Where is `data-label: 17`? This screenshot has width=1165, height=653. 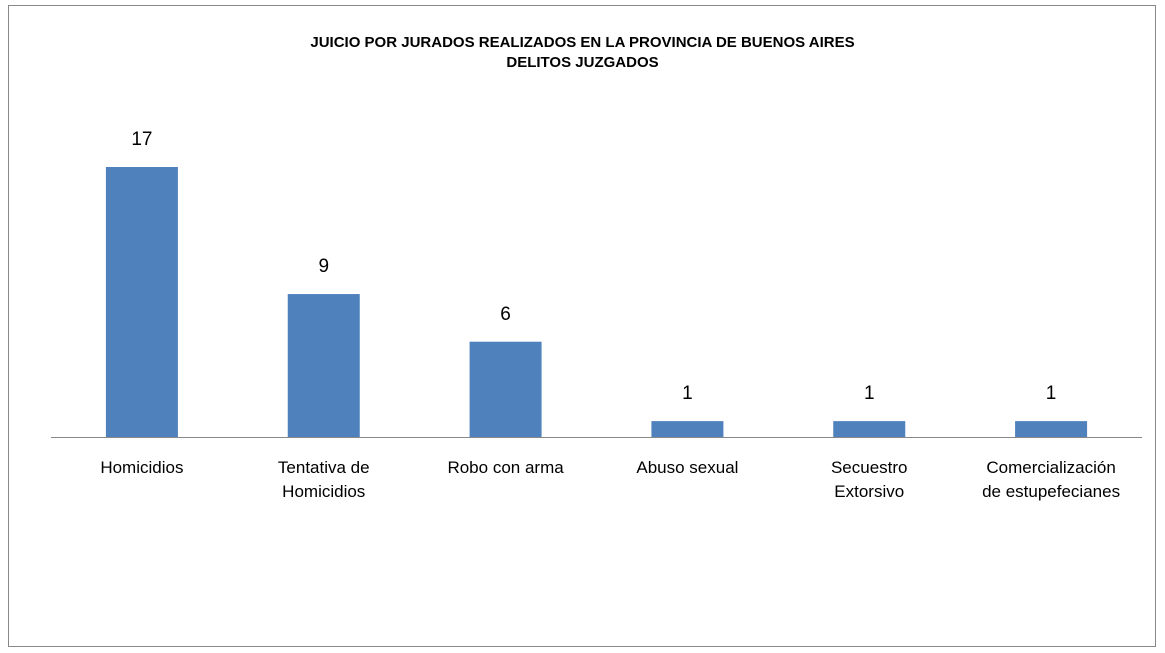 data-label: 17 is located at coordinates (142, 139).